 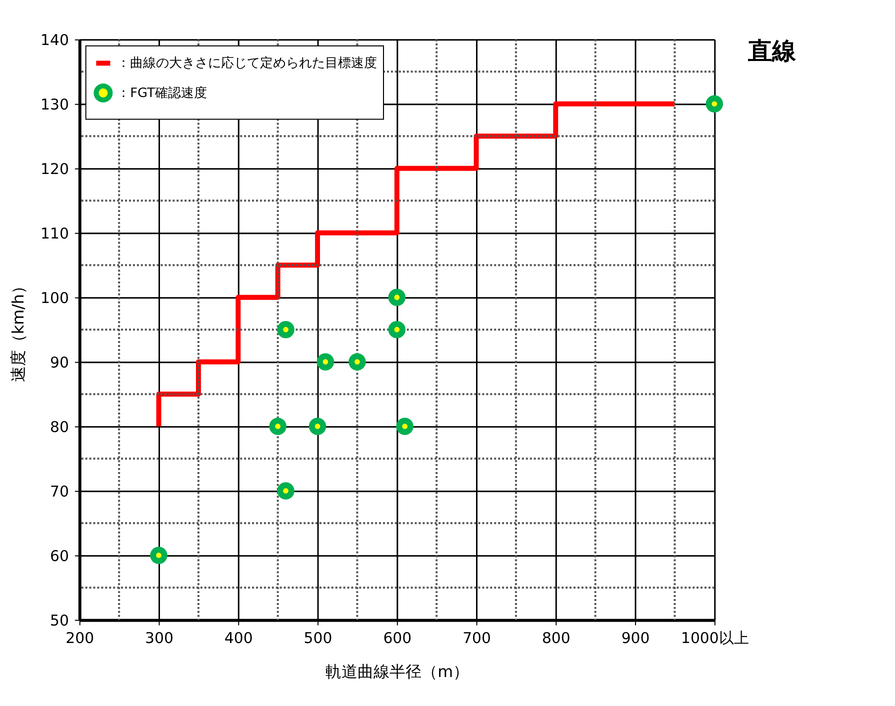 I want to click on annotation: 直線, so click(x=771, y=51).